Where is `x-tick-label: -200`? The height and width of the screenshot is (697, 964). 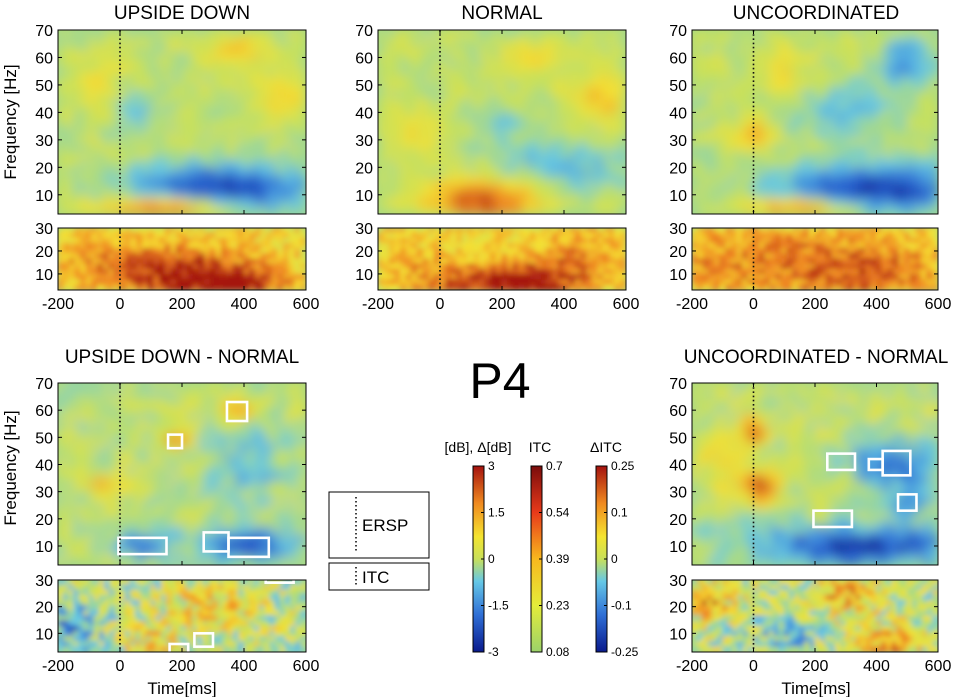
x-tick-label: -200 is located at coordinates (58, 304).